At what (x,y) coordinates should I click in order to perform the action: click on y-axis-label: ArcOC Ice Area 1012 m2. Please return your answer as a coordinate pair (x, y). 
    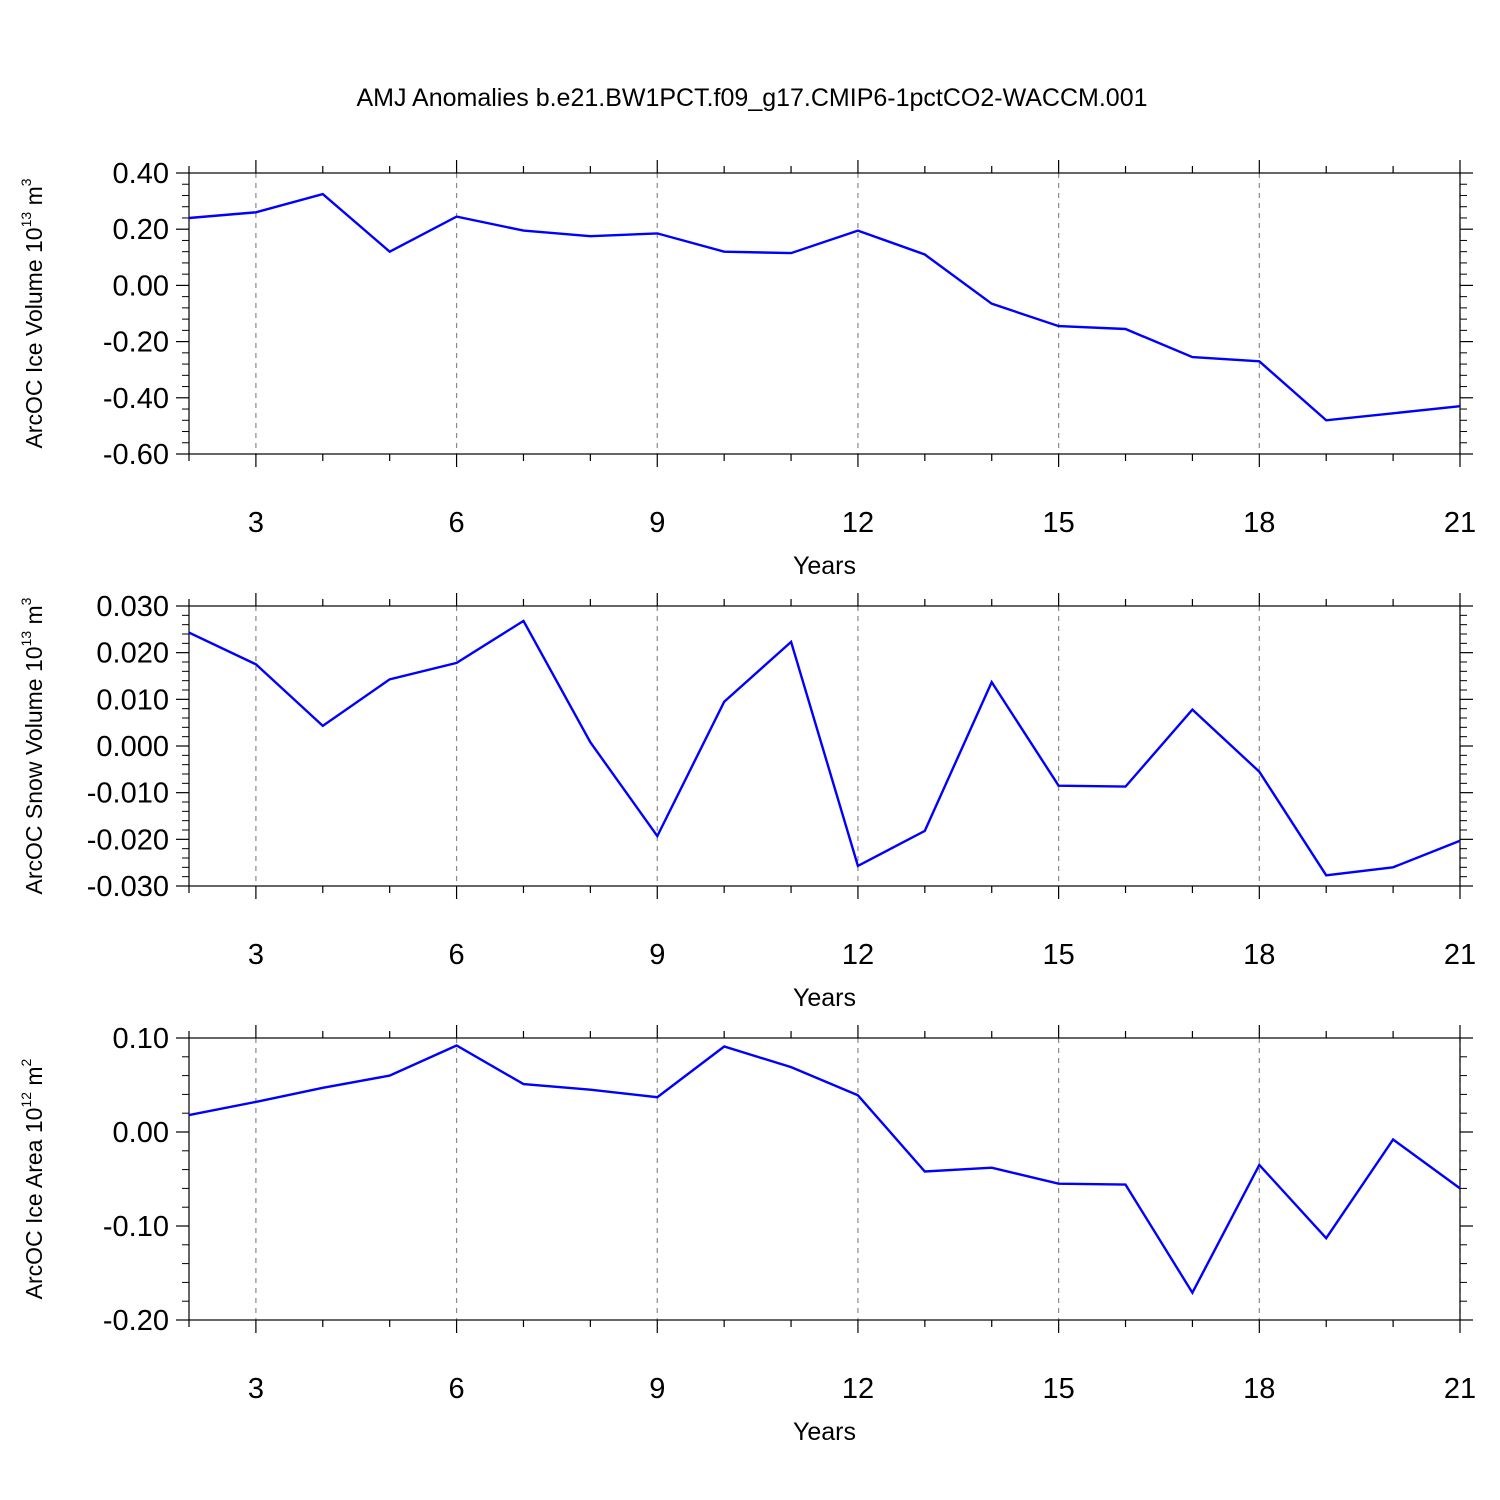
    Looking at the image, I should click on (32, 1178).